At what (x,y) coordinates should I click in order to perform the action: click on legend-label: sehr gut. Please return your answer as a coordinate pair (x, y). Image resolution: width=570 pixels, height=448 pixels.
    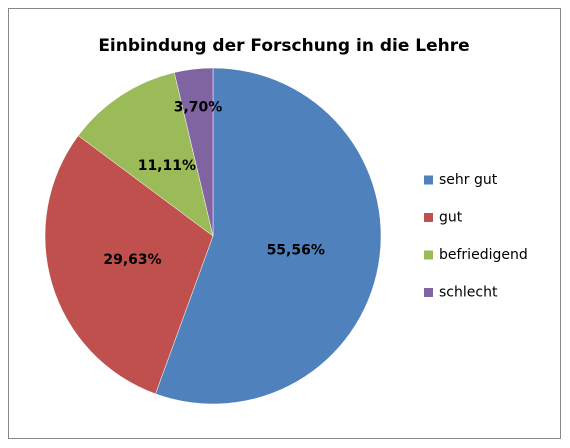
    Looking at the image, I should click on (468, 180).